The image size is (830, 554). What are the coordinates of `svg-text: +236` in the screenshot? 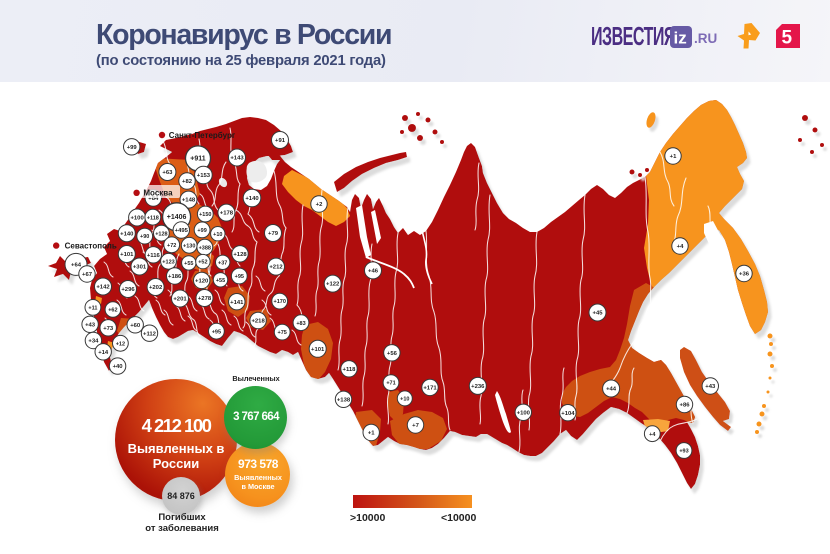 It's located at (478, 387).